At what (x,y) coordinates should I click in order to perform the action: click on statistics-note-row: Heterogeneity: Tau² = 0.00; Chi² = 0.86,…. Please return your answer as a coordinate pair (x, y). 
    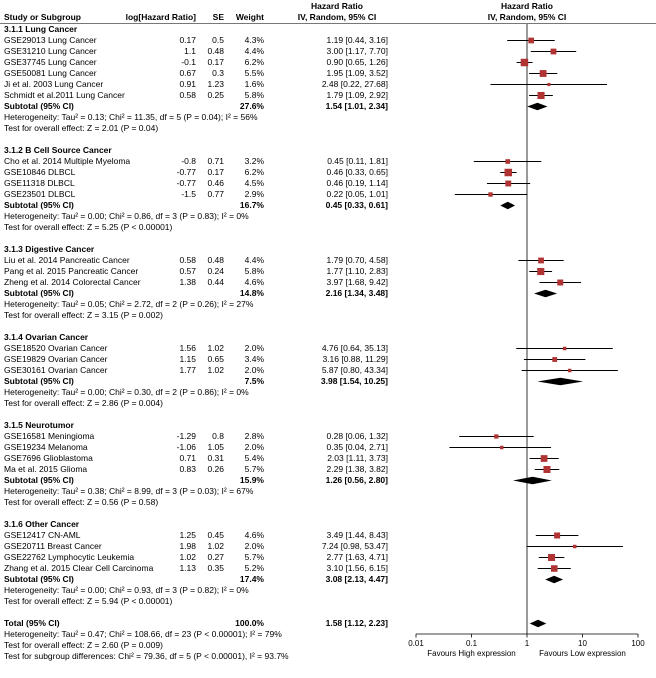
    Looking at the image, I should click on (328, 216).